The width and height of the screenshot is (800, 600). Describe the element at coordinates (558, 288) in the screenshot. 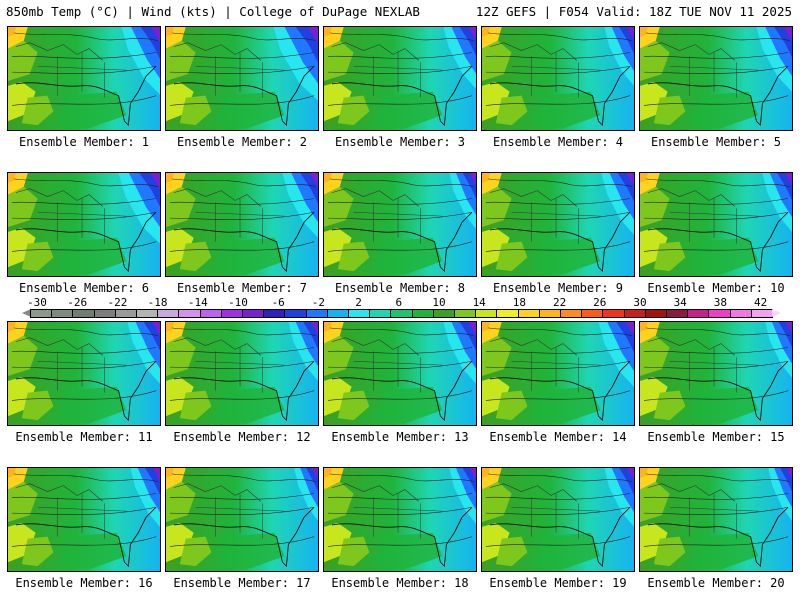

I see `ensemble-member-label: Ensemble Member: 9` at that location.